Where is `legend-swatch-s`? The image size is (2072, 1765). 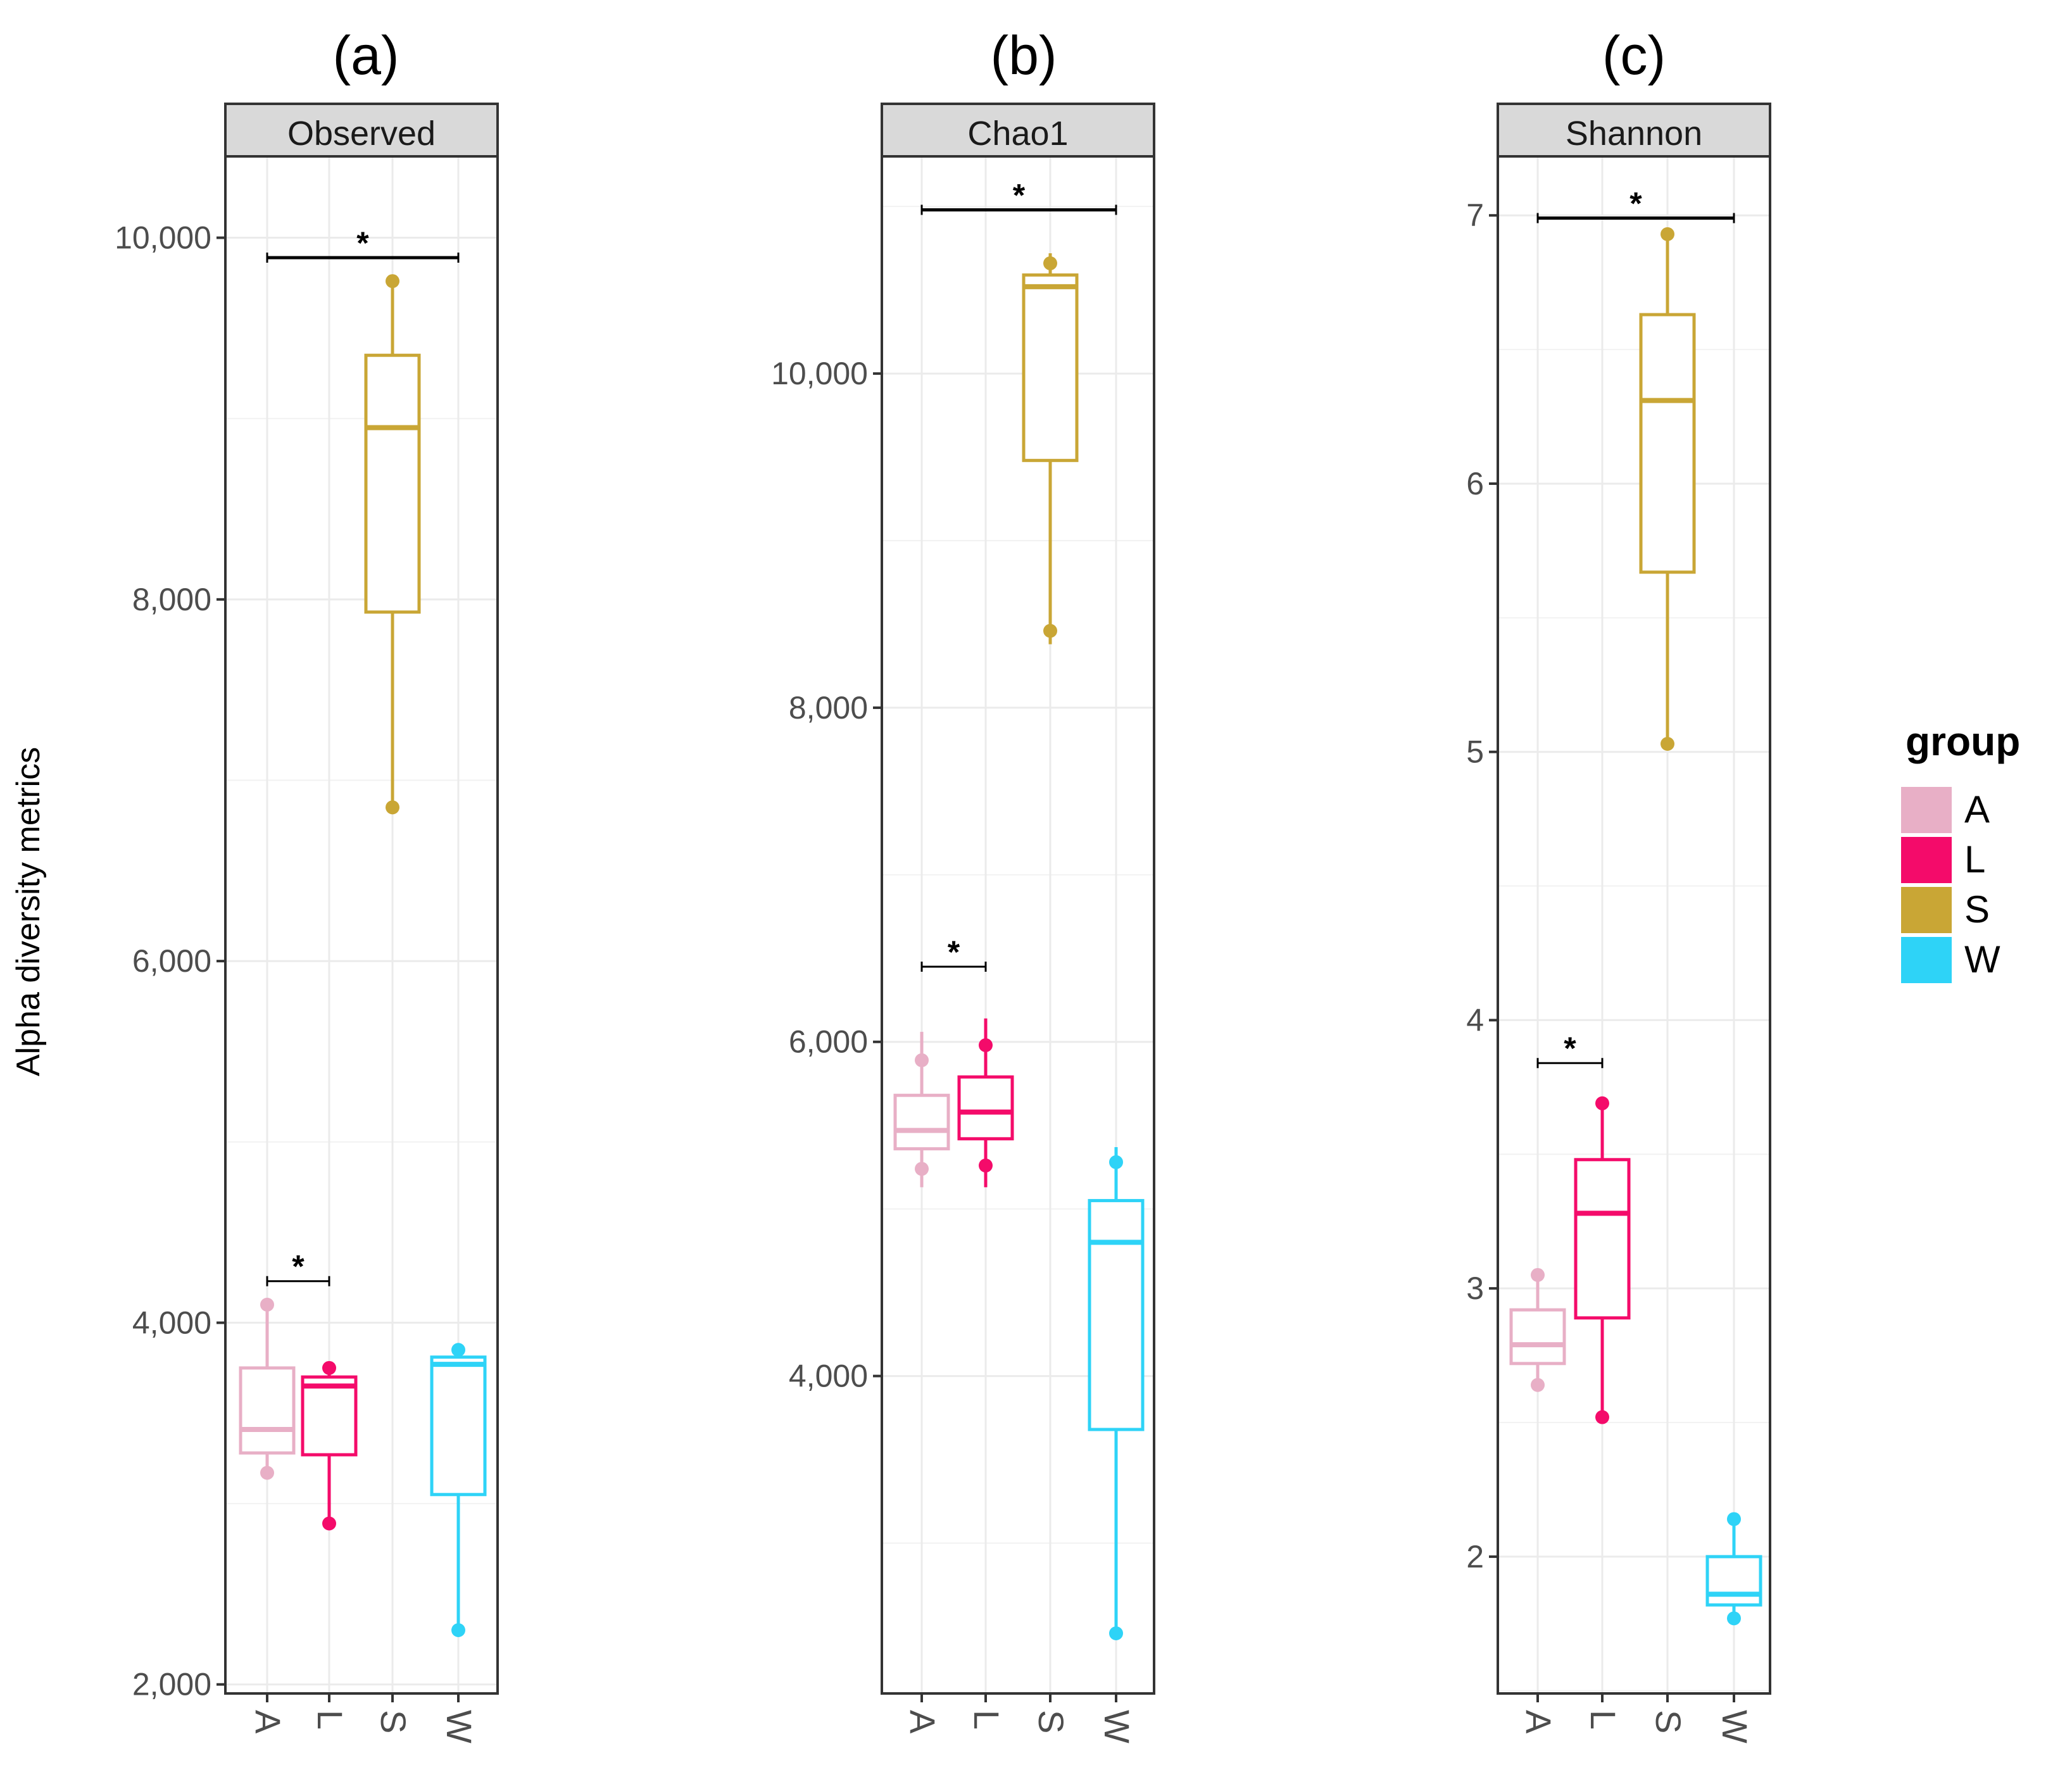 legend-swatch-s is located at coordinates (1926, 910).